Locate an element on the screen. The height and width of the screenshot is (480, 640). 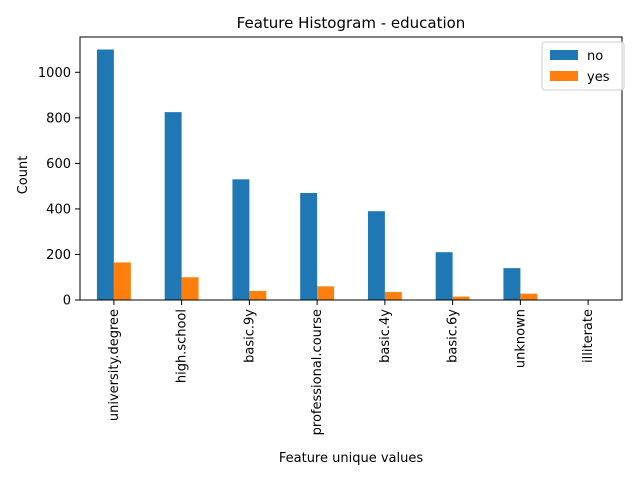
legend: no yes is located at coordinates (583, 66).